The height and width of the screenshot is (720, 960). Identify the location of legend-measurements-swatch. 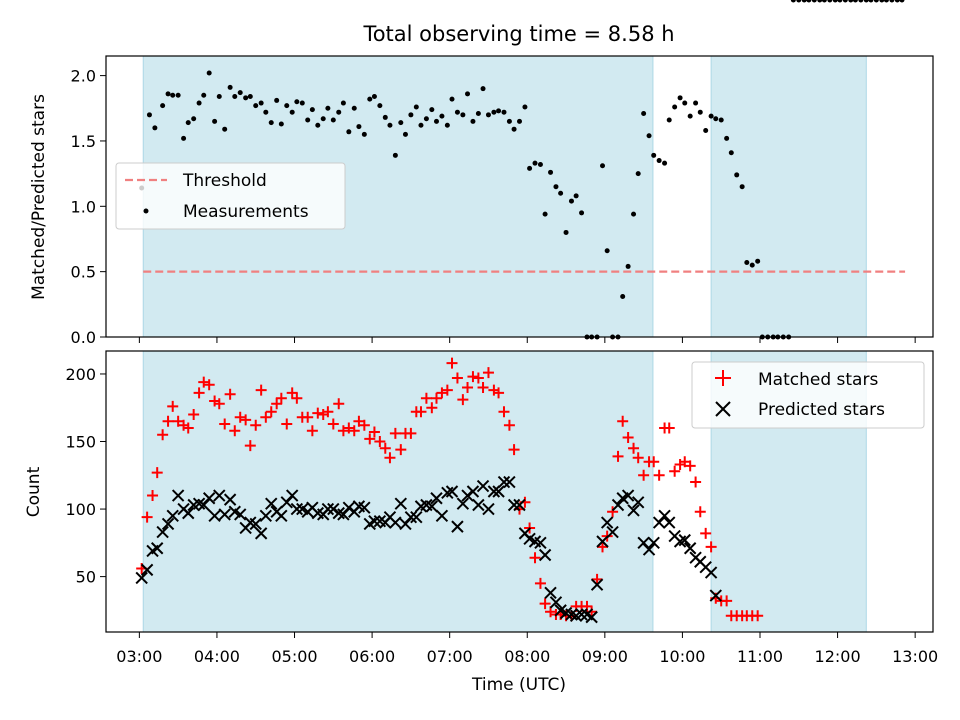
(146, 211).